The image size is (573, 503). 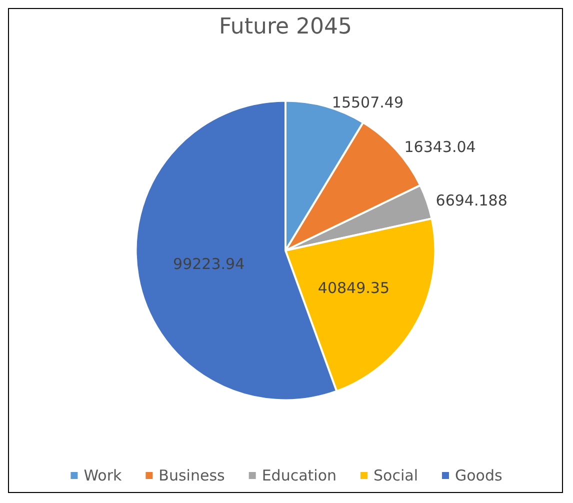 What do you see at coordinates (354, 288) in the screenshot?
I see `data-label: 40849.35` at bounding box center [354, 288].